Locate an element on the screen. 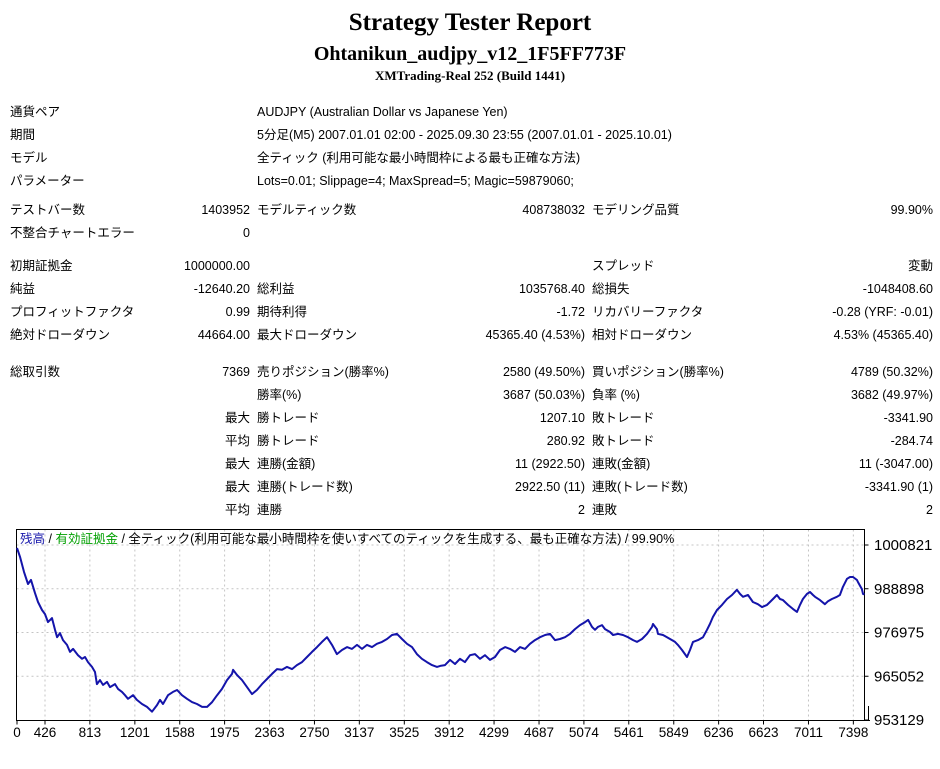 This screenshot has height=769, width=940. x-axis-label: 3912 is located at coordinates (449, 732).